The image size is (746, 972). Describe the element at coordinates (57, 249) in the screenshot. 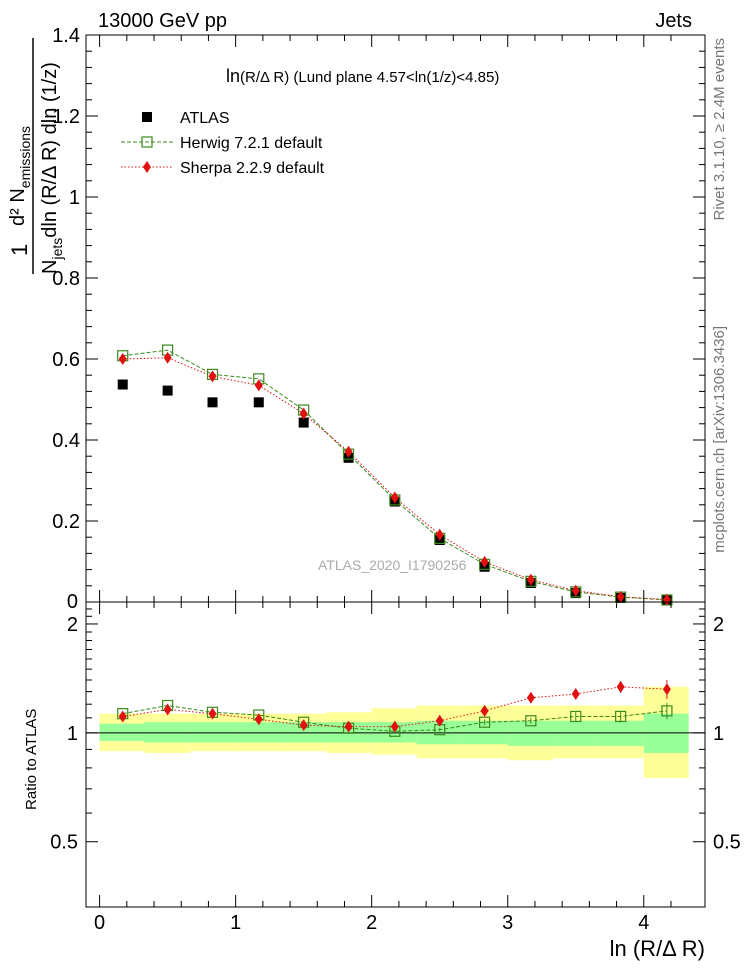

I see `ylabel-denominator-sub: jets` at that location.